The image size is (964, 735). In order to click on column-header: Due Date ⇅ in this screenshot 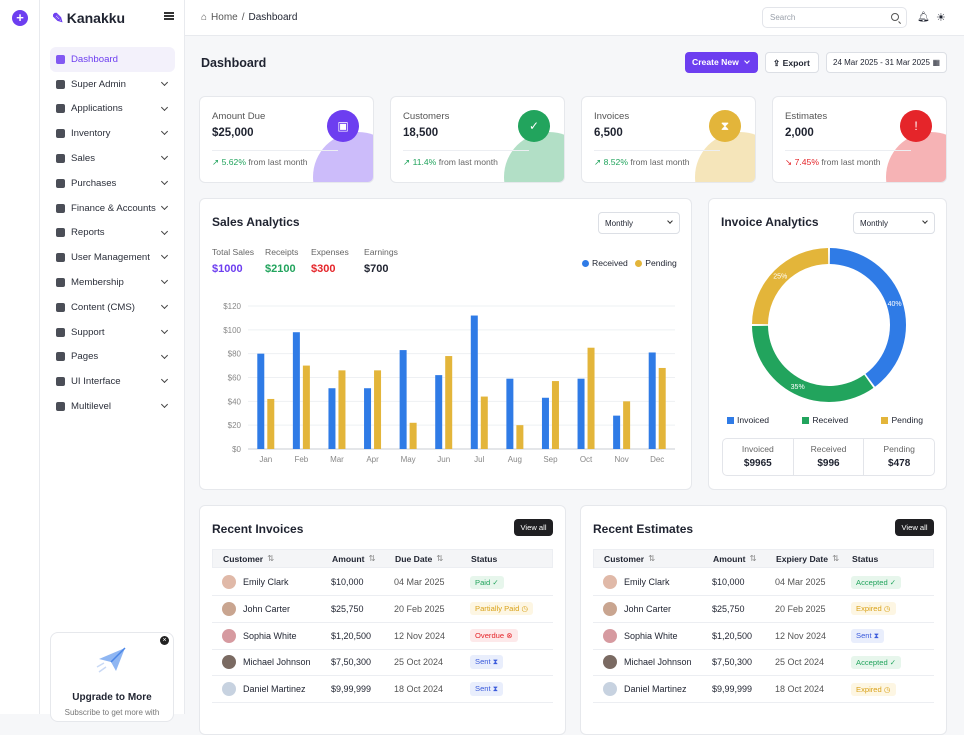, I will do `click(419, 558)`.